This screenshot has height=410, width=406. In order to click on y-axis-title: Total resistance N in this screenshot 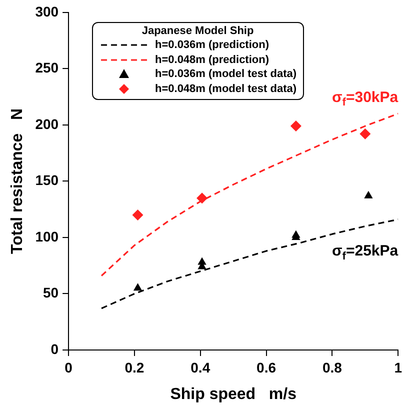, I will do `click(17, 181)`.